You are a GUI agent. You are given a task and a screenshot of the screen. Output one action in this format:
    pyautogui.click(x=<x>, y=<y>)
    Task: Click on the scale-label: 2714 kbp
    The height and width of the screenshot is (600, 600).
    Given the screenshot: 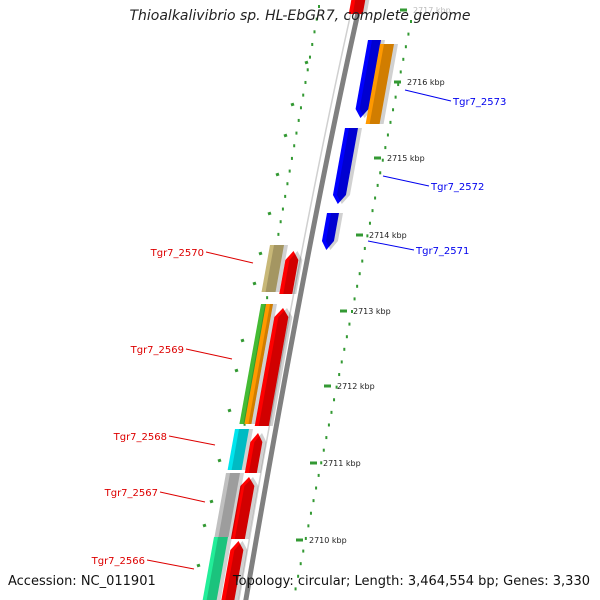 What is the action you would take?
    pyautogui.click(x=388, y=235)
    